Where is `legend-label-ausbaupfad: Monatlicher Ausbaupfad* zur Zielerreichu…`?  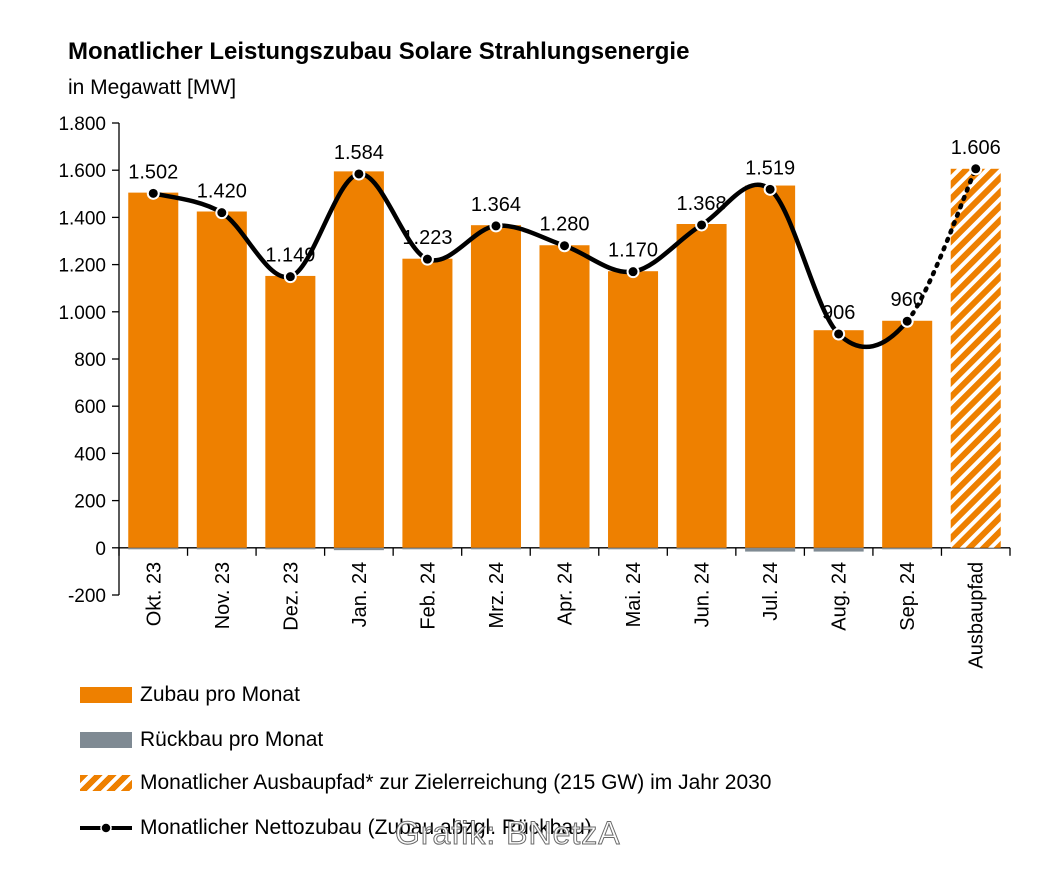 legend-label-ausbaupfad: Monatlicher Ausbaupfad* zur Zielerreichu… is located at coordinates (456, 782).